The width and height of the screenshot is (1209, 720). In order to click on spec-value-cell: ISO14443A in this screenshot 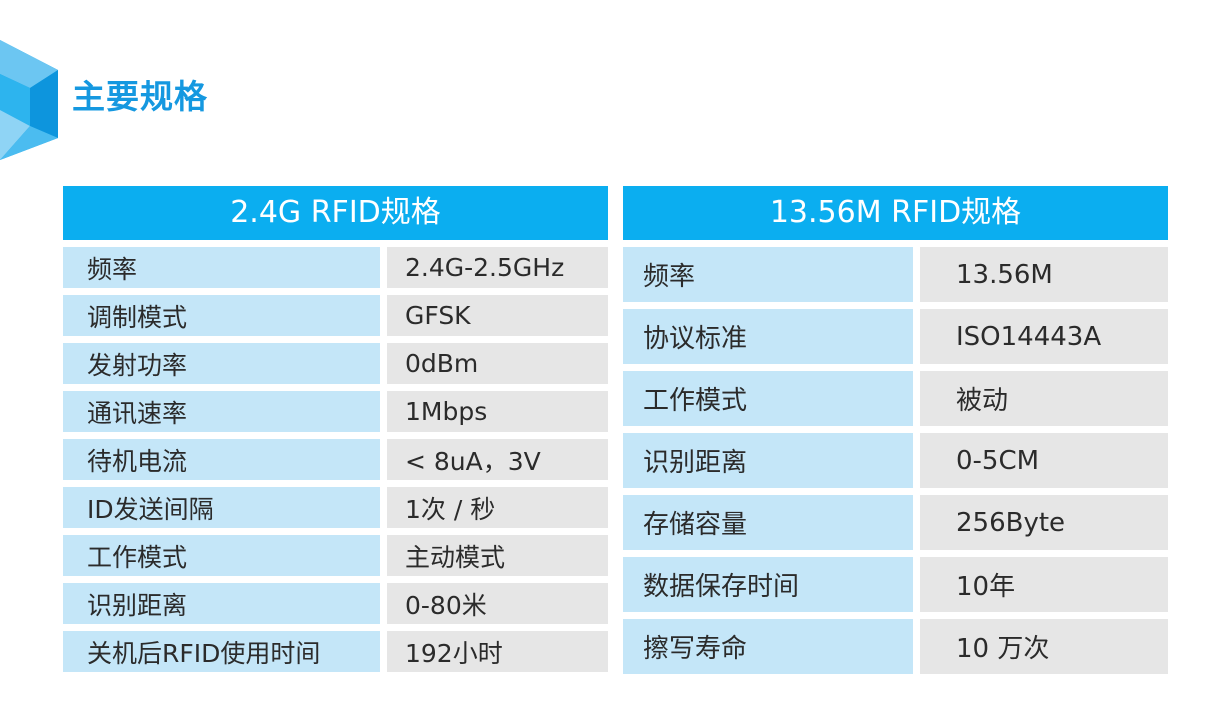, I will do `click(1044, 336)`.